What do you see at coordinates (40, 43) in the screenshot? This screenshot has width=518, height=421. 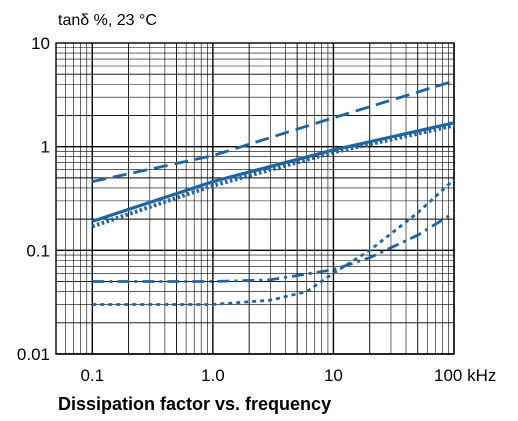 I see `y-tick-label: 10` at bounding box center [40, 43].